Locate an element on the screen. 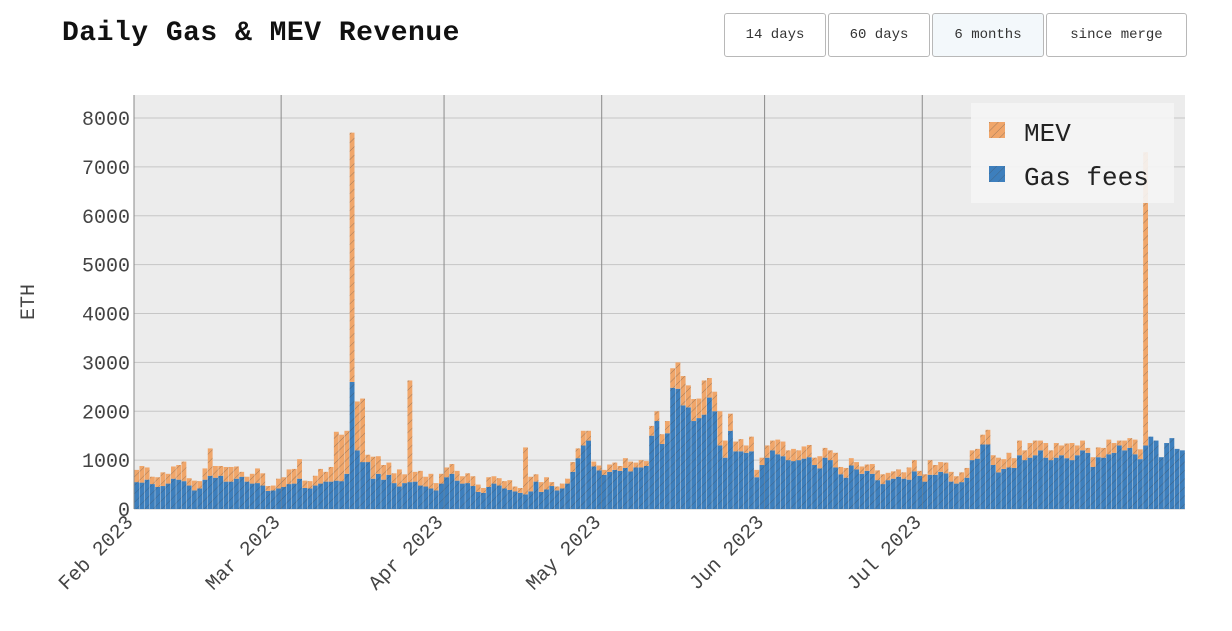 This screenshot has width=1232, height=631. y-tick-label: 6000 is located at coordinates (106, 218).